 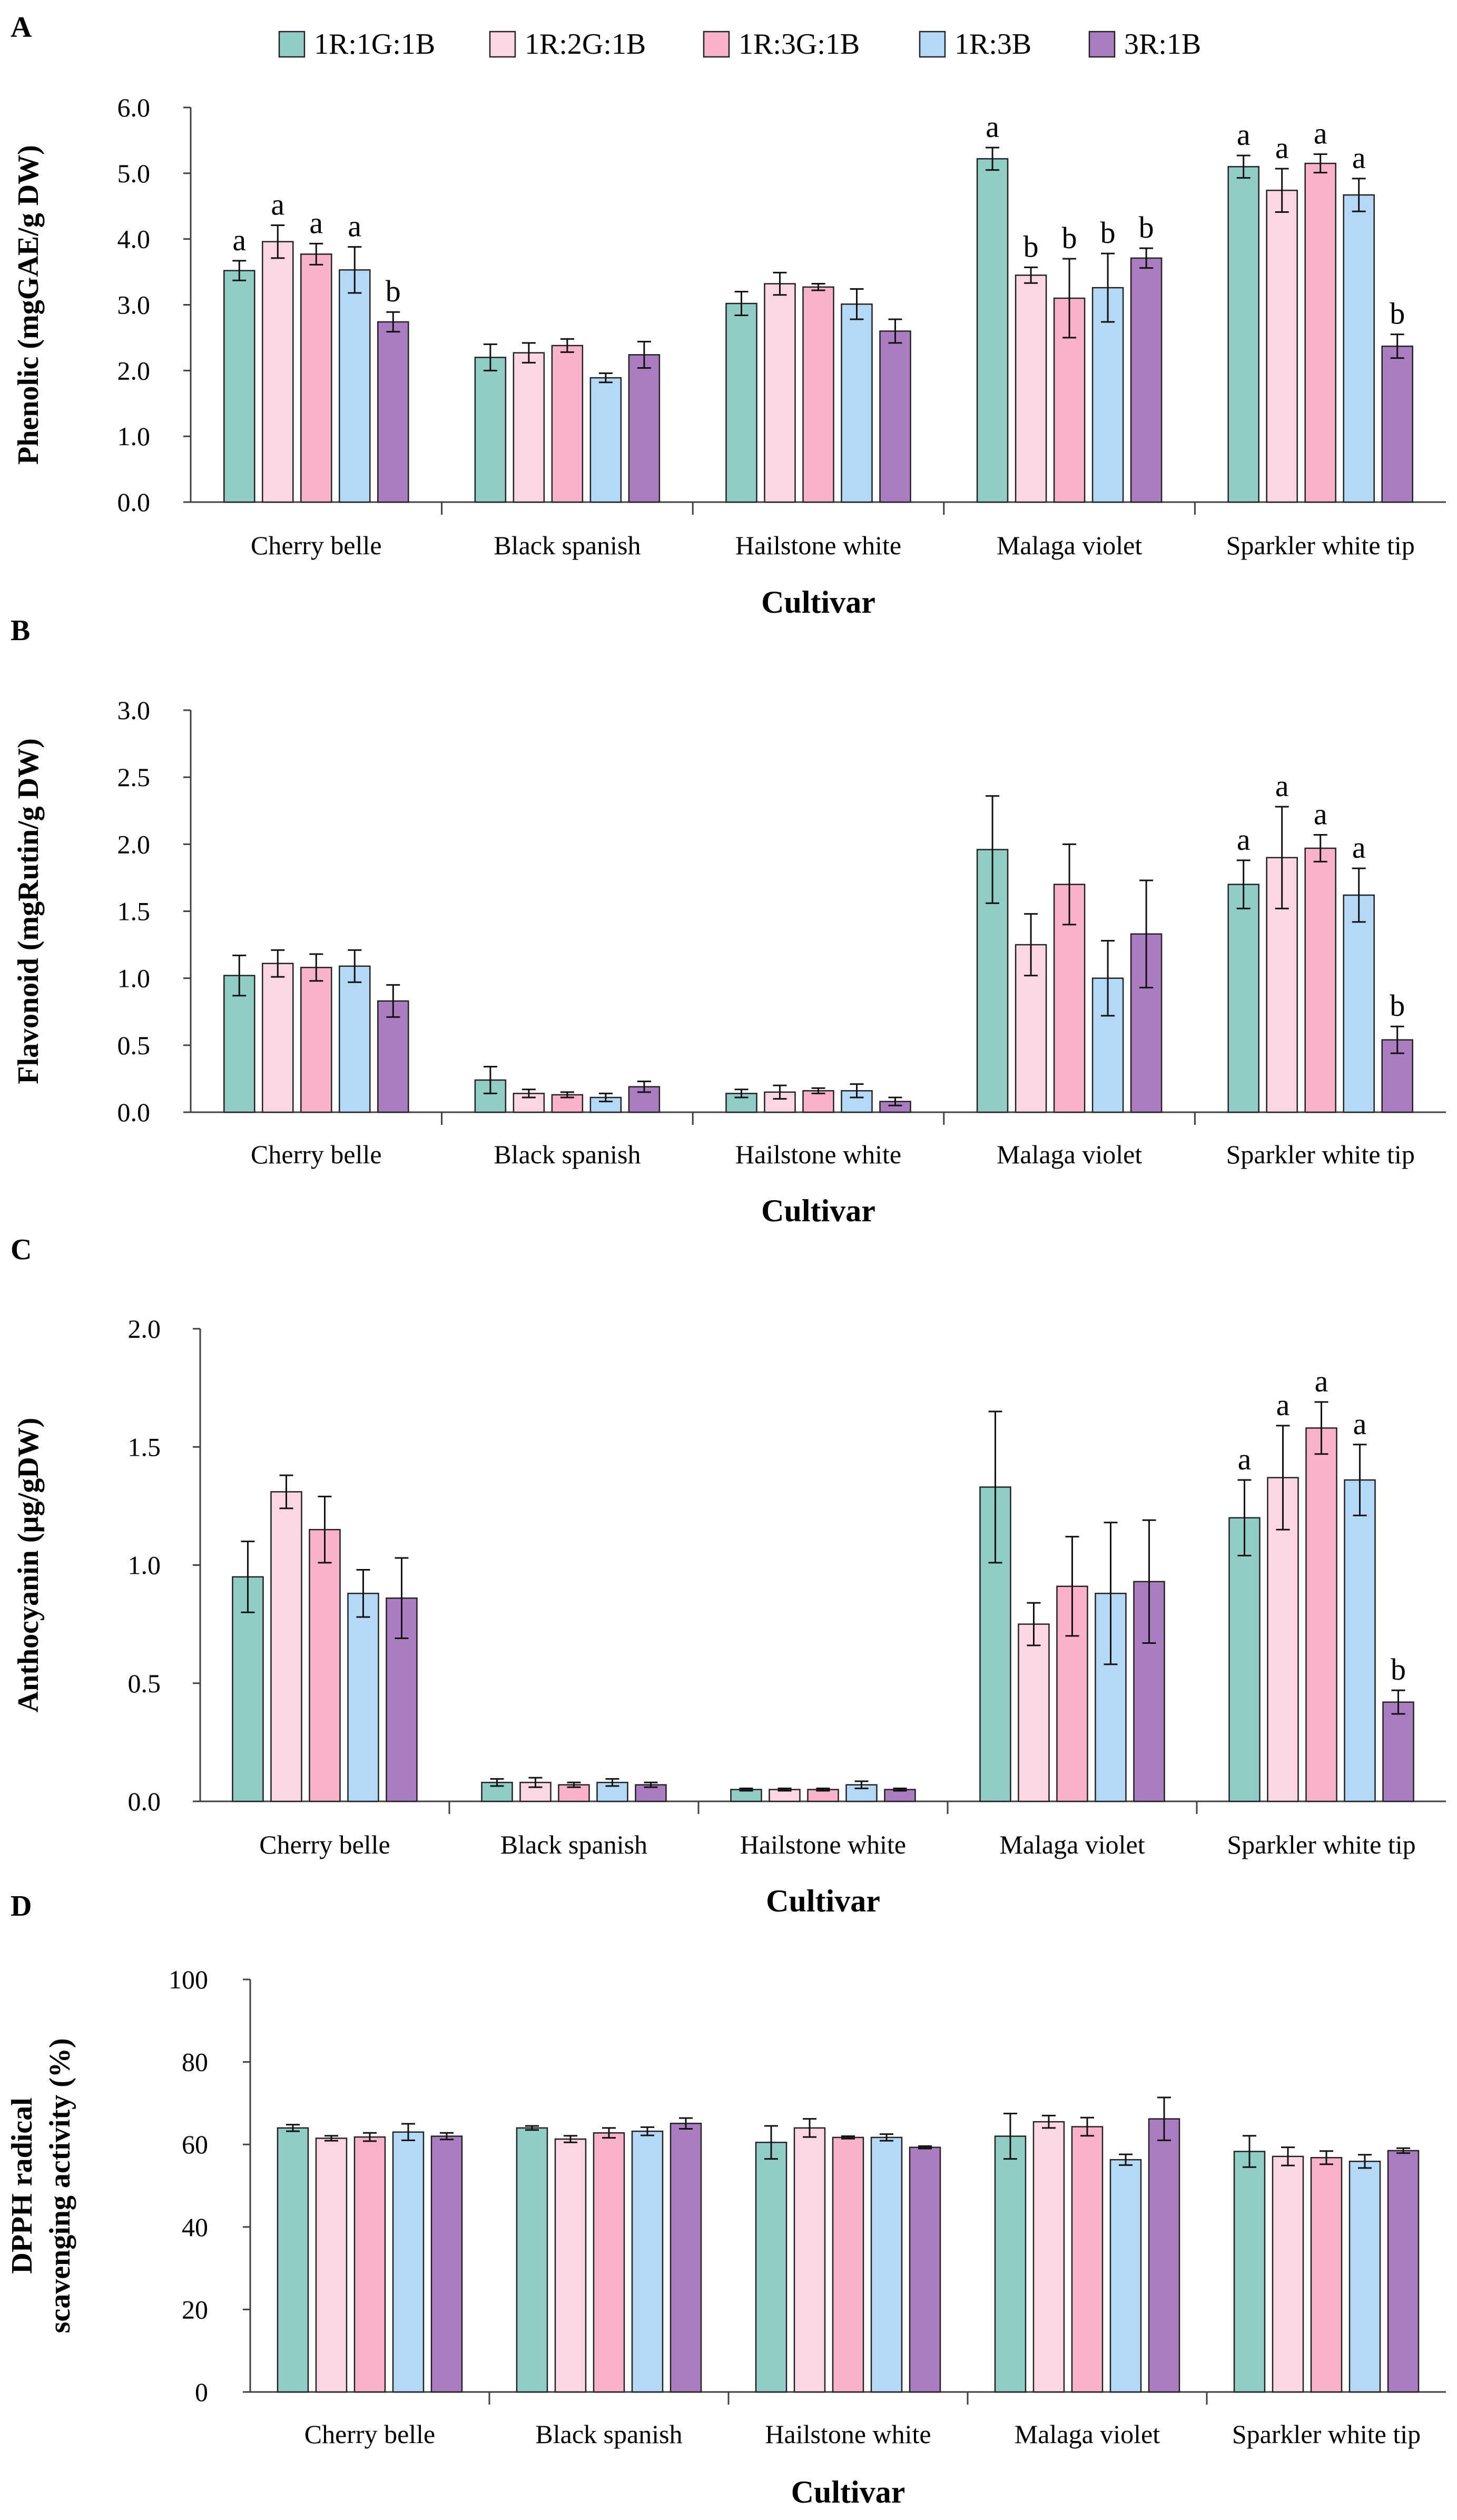 What do you see at coordinates (1282, 346) in the screenshot?
I see `bar-1r-2g-1b-sparkler-white-tip` at bounding box center [1282, 346].